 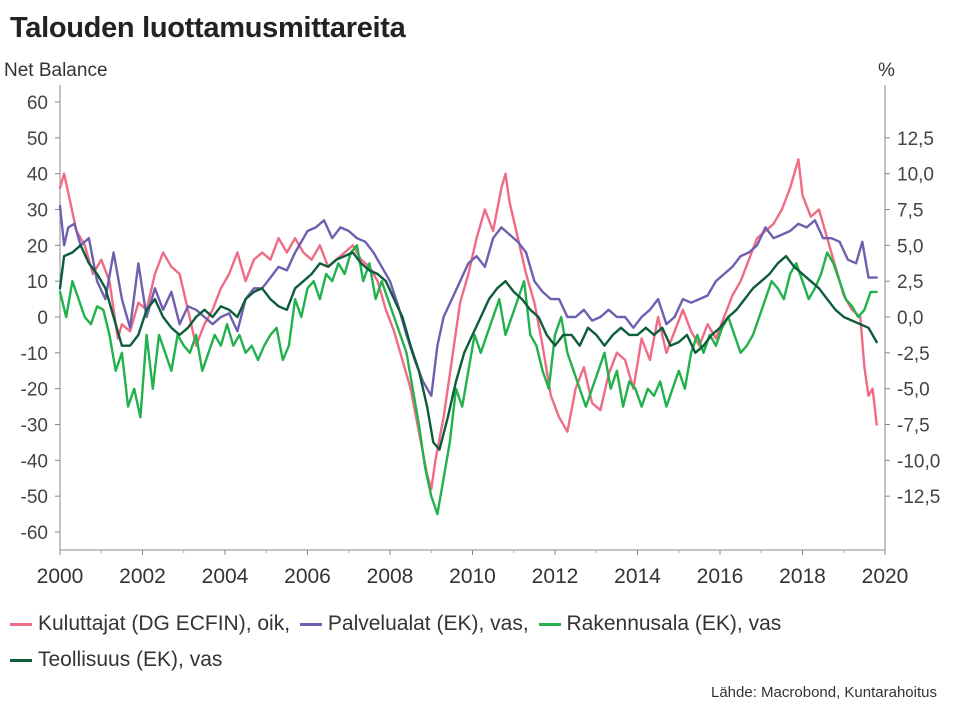 What do you see at coordinates (60, 576) in the screenshot?
I see `x-tick-label: 2000` at bounding box center [60, 576].